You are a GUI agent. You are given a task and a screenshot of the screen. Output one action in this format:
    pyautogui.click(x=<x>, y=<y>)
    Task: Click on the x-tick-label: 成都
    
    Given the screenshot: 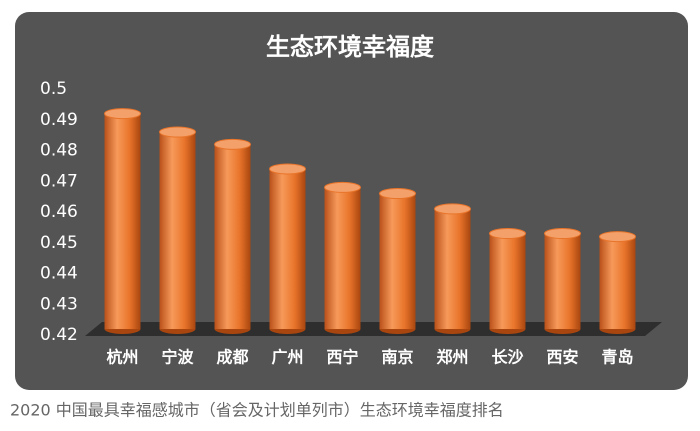 What is the action you would take?
    pyautogui.click(x=232, y=357)
    